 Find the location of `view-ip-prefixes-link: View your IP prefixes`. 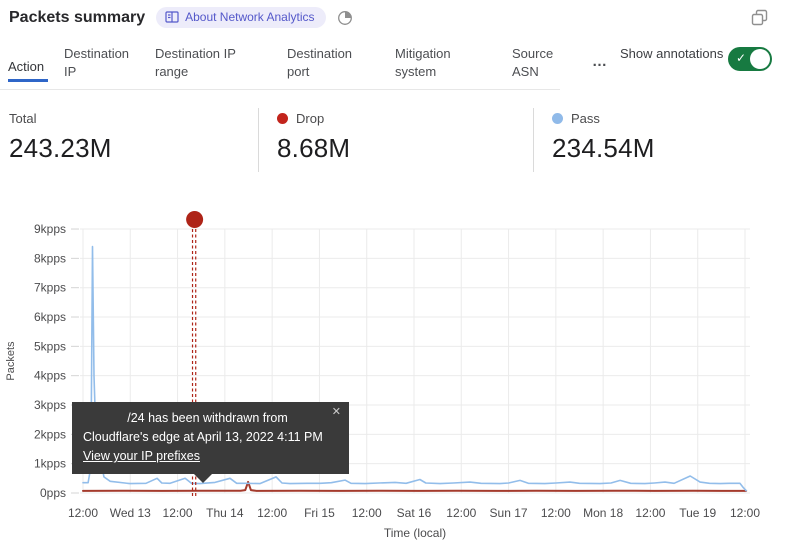

view-ip-prefixes-link: View your IP prefixes is located at coordinates (141, 456).